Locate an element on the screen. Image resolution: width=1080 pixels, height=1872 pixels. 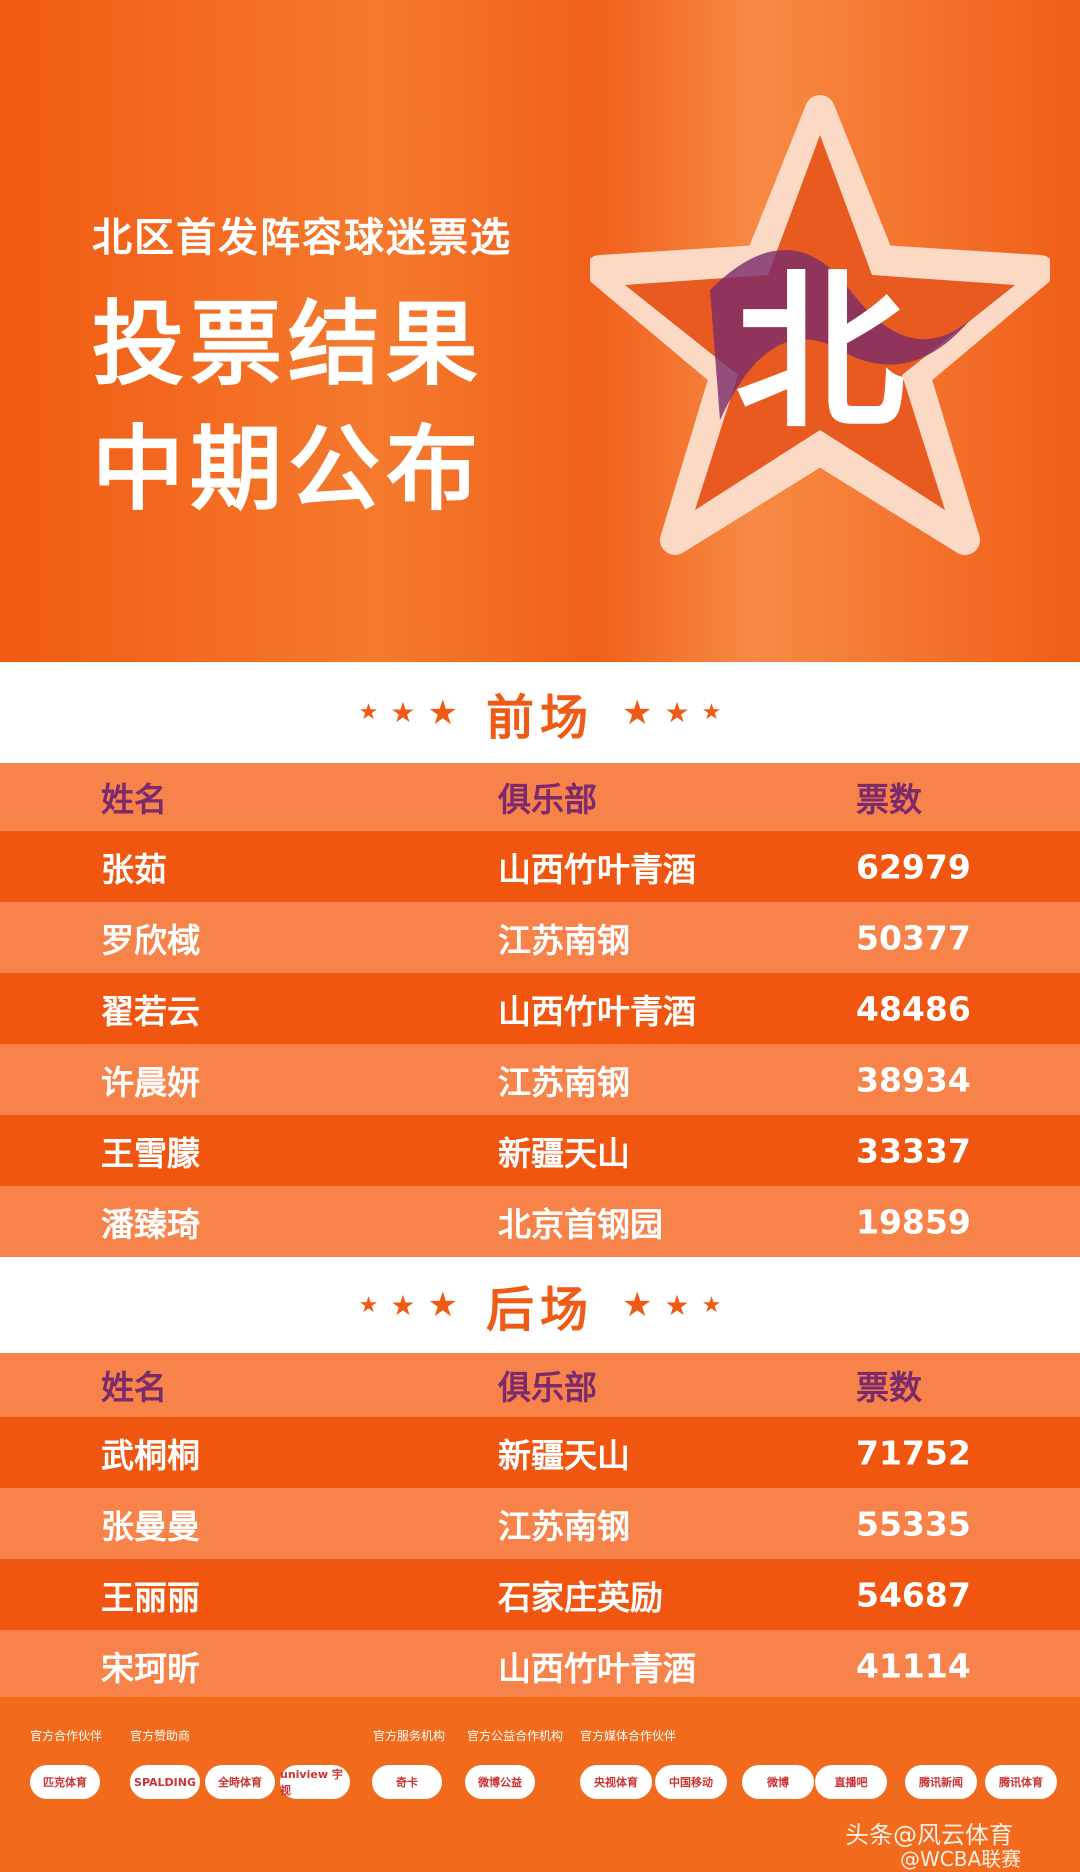
table-row: 武桐桐 新疆天山 71752 is located at coordinates (540, 1452).